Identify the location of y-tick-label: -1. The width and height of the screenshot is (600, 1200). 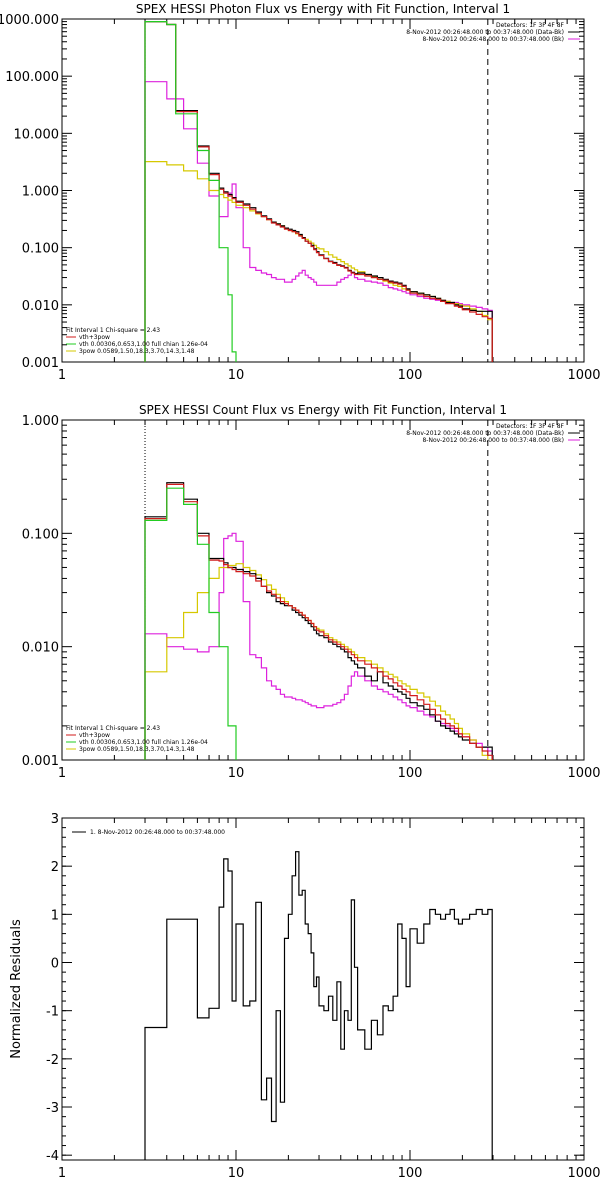
(52, 1012).